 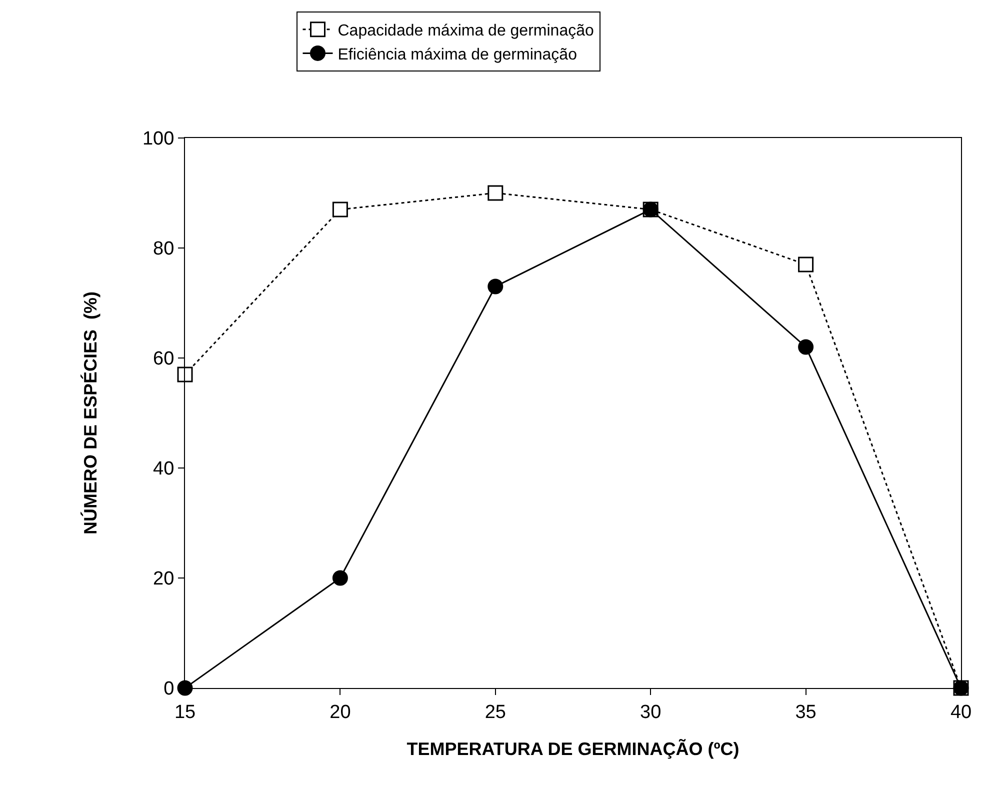 What do you see at coordinates (340, 712) in the screenshot?
I see `x-tick-label: 20` at bounding box center [340, 712].